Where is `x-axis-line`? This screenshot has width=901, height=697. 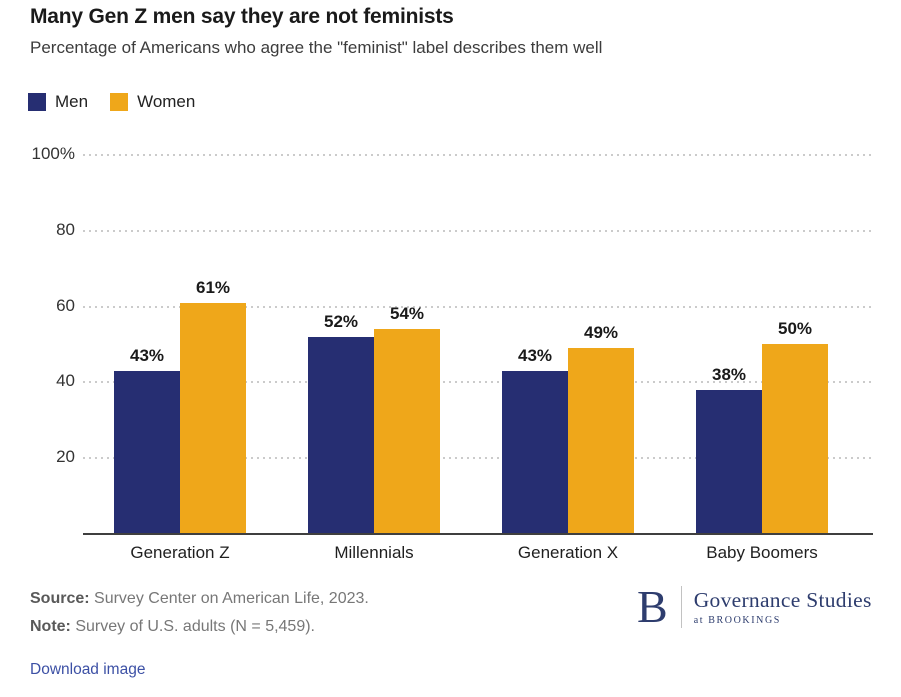 x-axis-line is located at coordinates (478, 534).